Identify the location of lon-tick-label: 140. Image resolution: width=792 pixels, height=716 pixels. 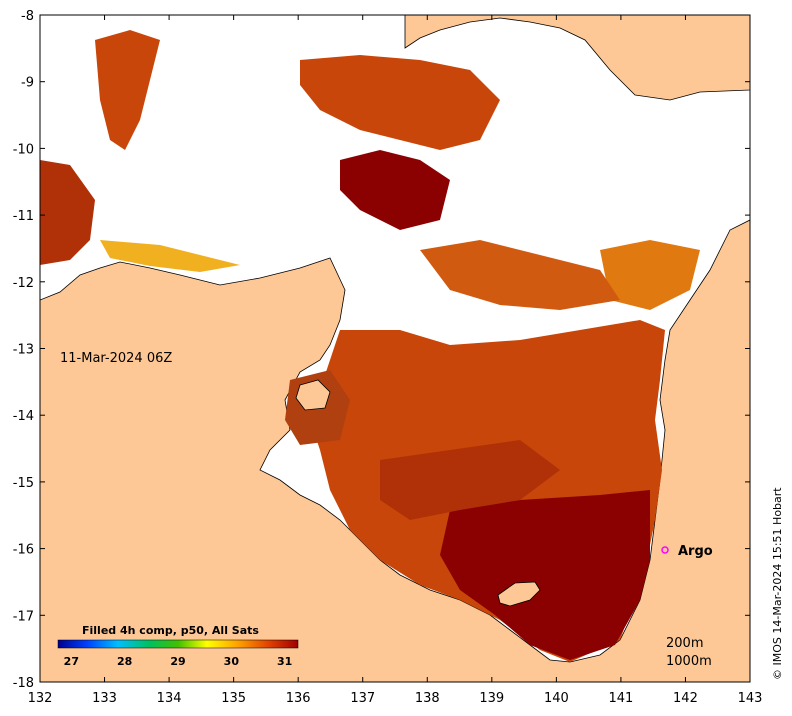
(556, 698).